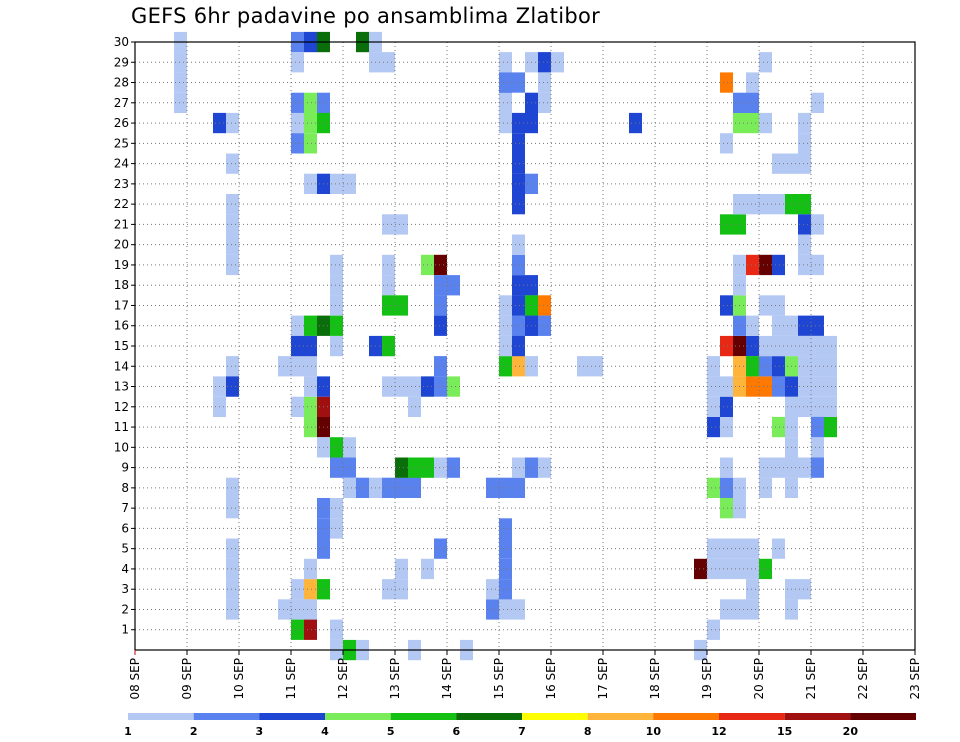 Image resolution: width=960 pixels, height=742 pixels. Describe the element at coordinates (522, 731) in the screenshot. I see `colorbar-label: 7` at that location.